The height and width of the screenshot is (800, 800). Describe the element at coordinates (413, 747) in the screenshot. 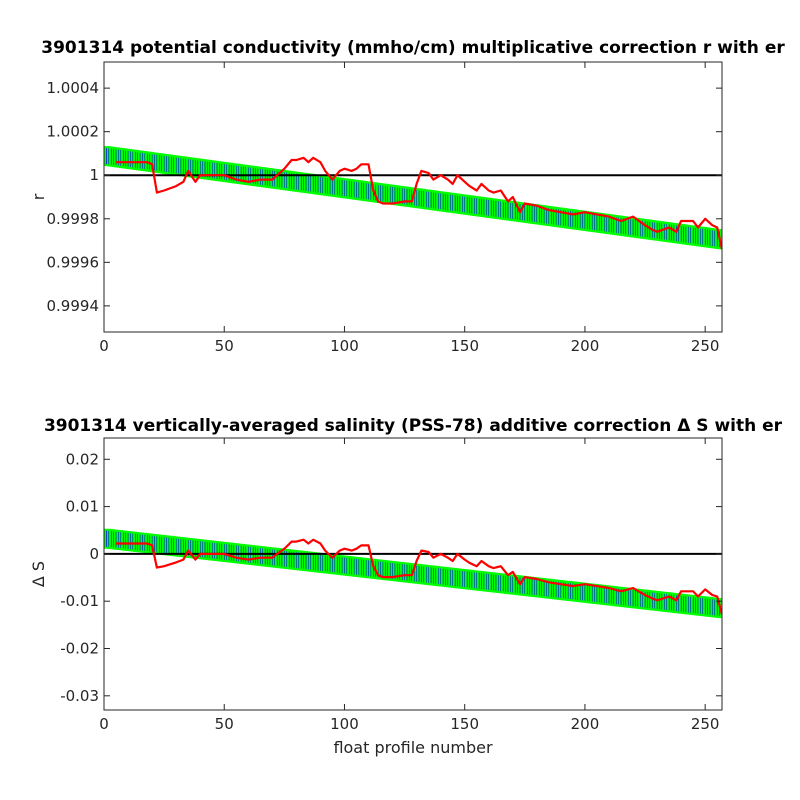

I see `x-axis-label: float profile number` at that location.